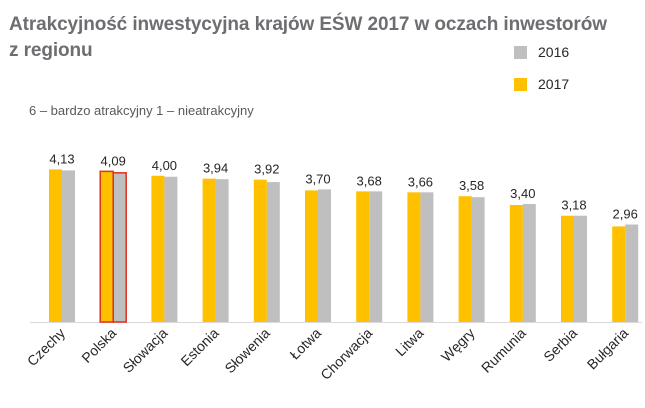 Image resolution: width=645 pixels, height=408 pixels. Describe the element at coordinates (113, 160) in the screenshot. I see `data-label-1: 4,09` at that location.